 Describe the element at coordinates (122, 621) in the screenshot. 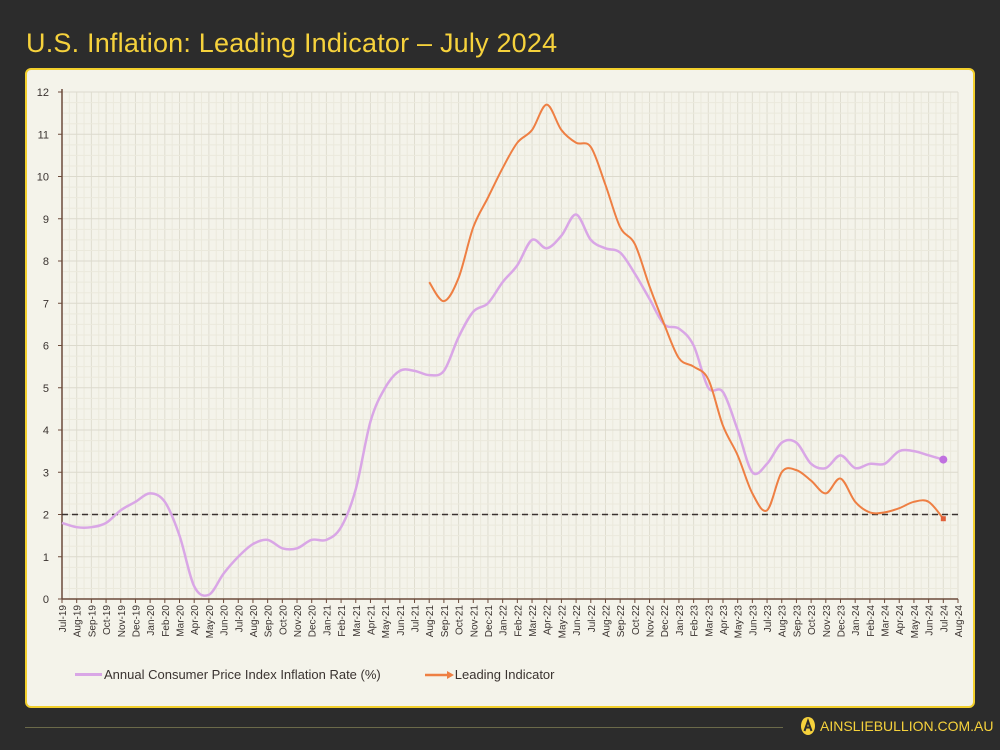

I see `x-tick-label: Nov-19` at that location.